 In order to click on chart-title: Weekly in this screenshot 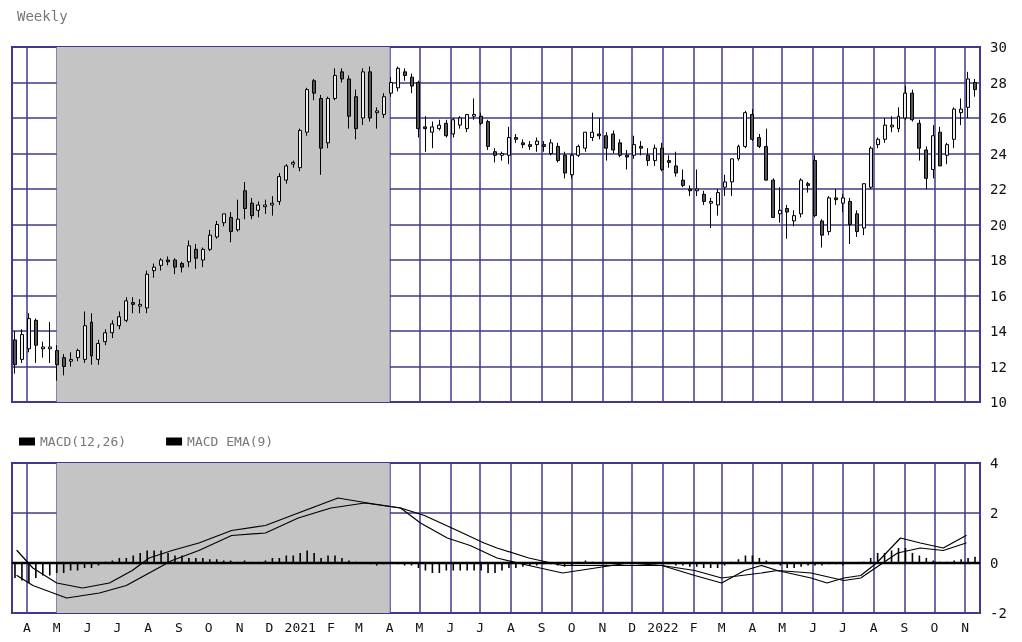, I will do `click(42, 16)`.